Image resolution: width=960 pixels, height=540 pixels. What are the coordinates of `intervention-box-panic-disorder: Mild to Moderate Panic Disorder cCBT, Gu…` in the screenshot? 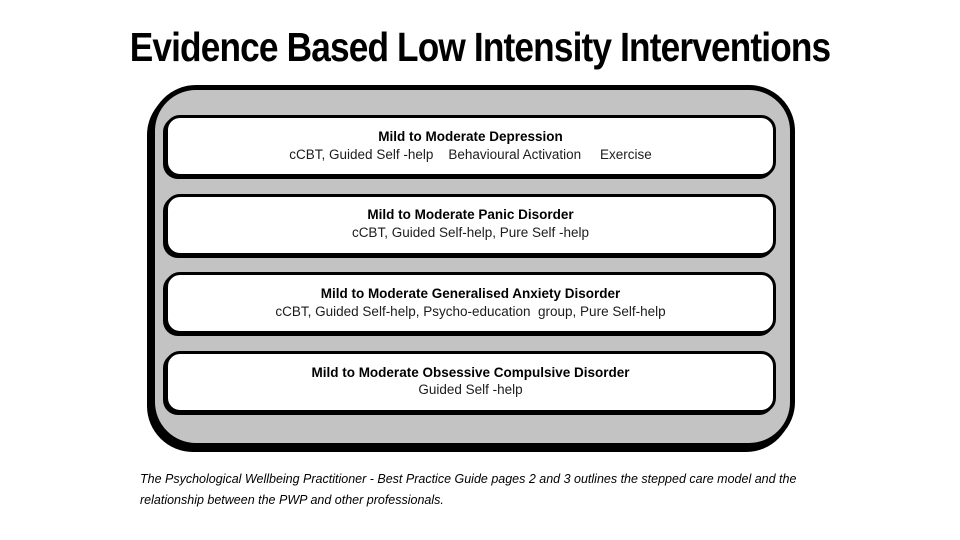 It's located at (470, 224).